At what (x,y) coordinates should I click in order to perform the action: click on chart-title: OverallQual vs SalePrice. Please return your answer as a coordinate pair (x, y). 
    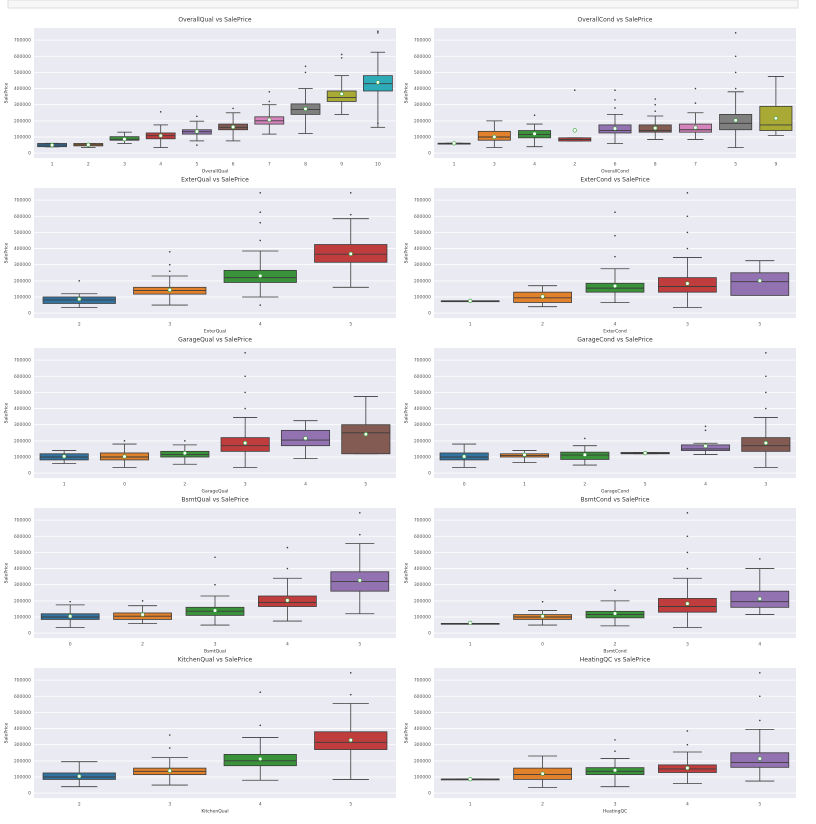
    Looking at the image, I should click on (215, 20).